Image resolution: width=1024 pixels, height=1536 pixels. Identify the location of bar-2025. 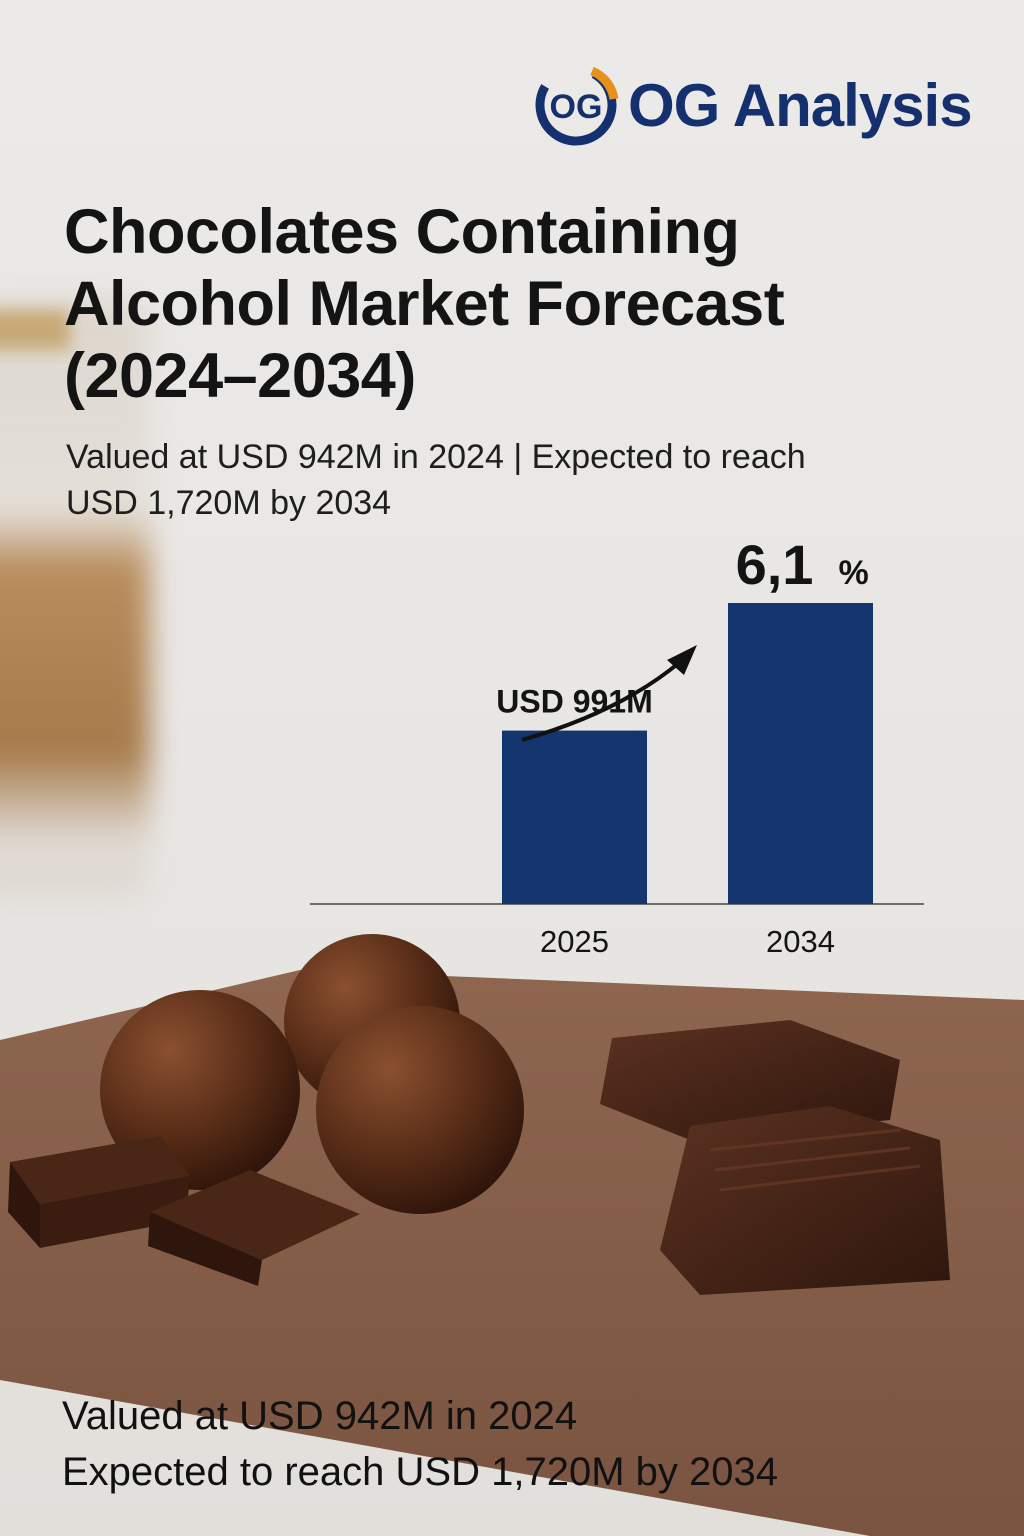
(574, 817).